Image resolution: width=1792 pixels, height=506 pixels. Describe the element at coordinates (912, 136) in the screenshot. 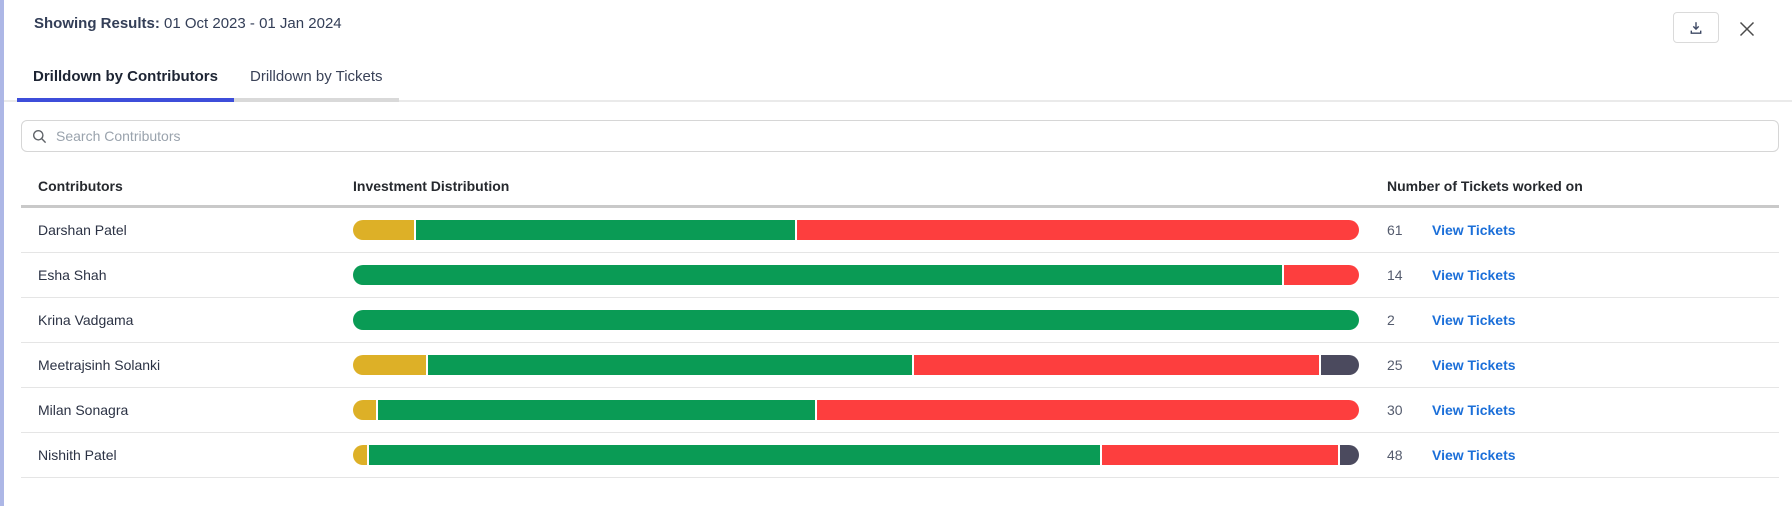

I see `search-input` at that location.